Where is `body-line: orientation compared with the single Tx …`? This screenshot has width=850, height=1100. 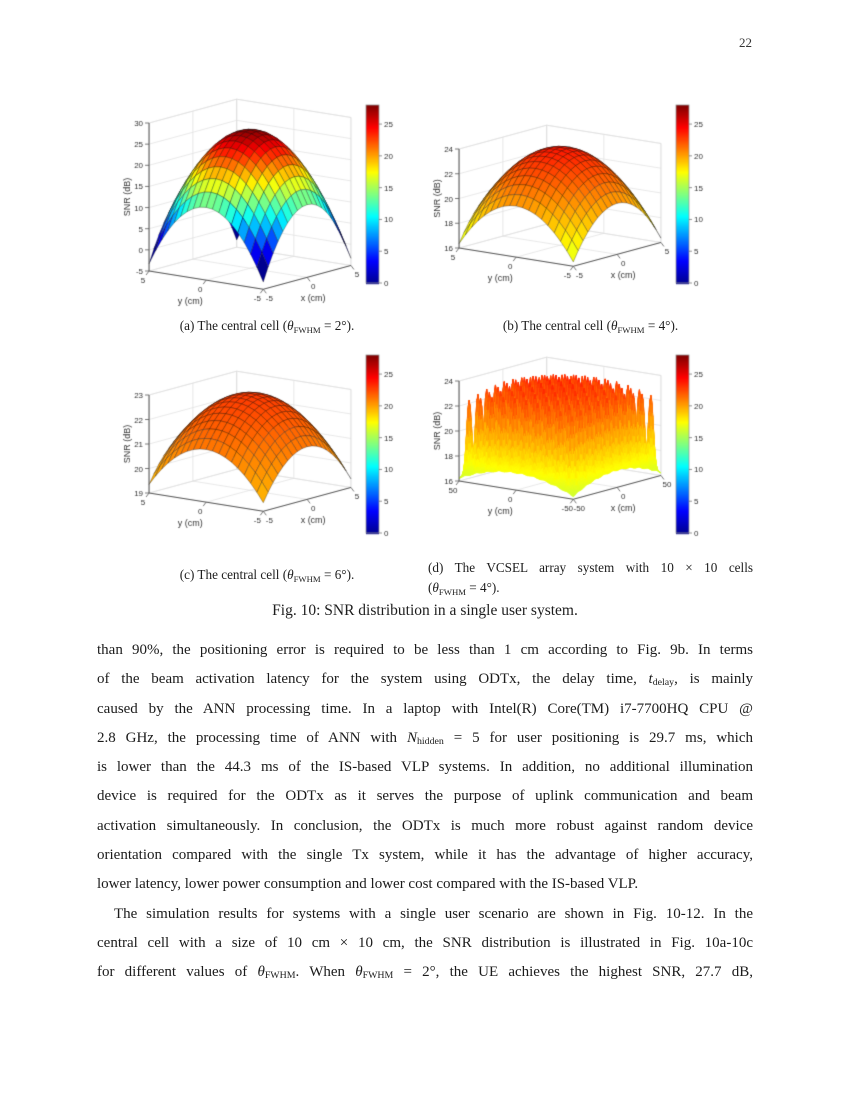
body-line: orientation compared with the single Tx … is located at coordinates (425, 855).